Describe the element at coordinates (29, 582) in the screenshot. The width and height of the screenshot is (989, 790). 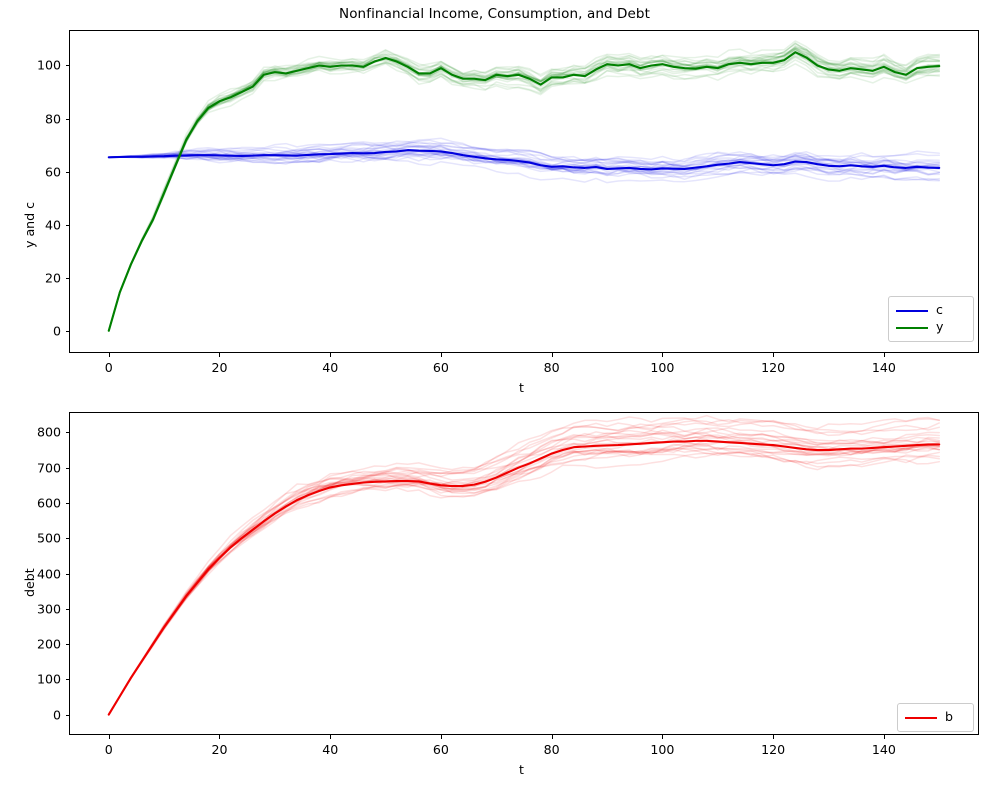
I see `bottom-panel-y-axis-label: debt` at that location.